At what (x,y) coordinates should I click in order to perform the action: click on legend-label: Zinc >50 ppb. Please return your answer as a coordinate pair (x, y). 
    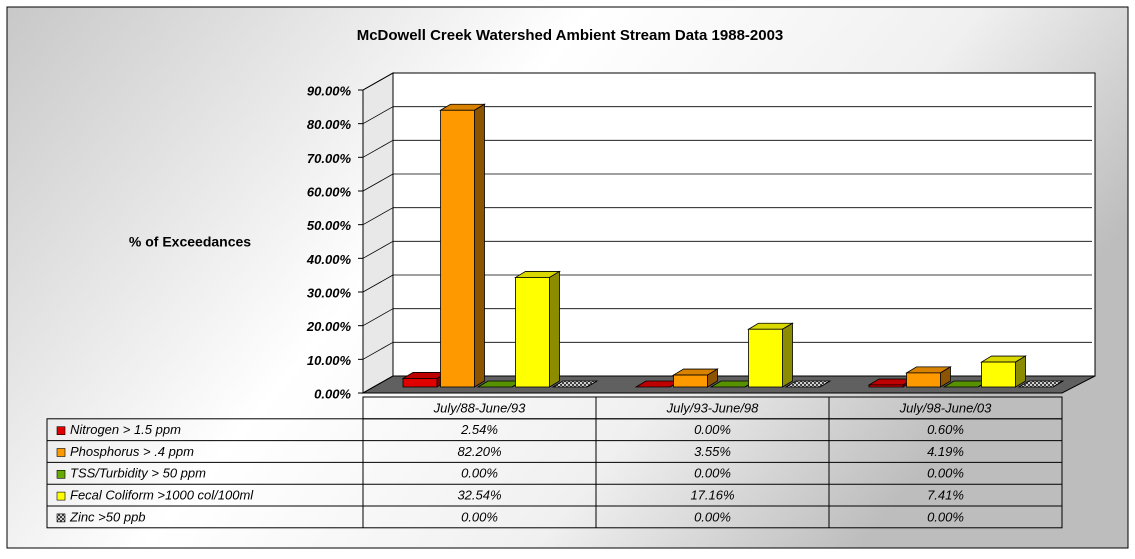
    Looking at the image, I should click on (107, 516).